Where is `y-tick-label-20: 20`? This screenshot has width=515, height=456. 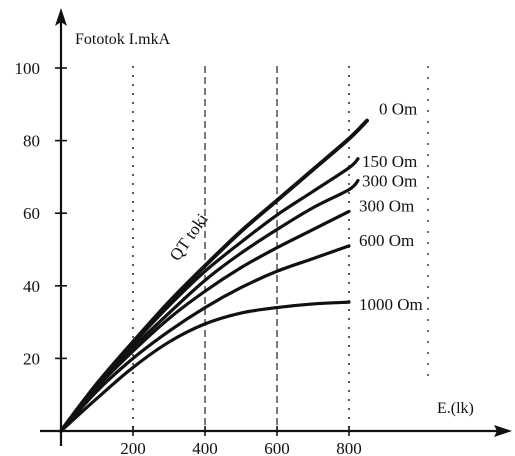 y-tick-label-20: 20 is located at coordinates (31, 358).